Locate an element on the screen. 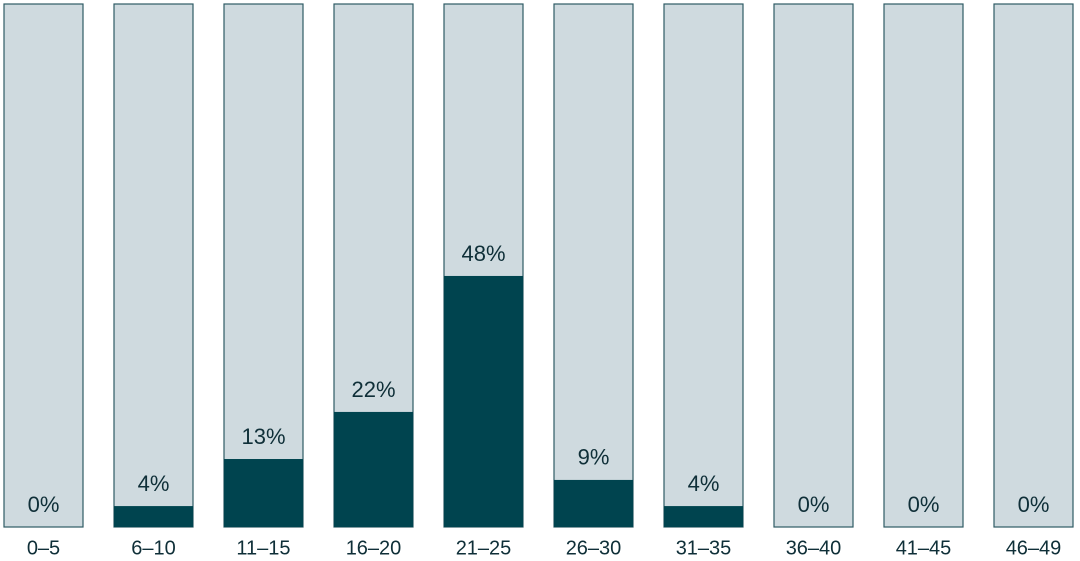 The height and width of the screenshot is (561, 1080). x-tick-label: 6–10 is located at coordinates (153, 548).